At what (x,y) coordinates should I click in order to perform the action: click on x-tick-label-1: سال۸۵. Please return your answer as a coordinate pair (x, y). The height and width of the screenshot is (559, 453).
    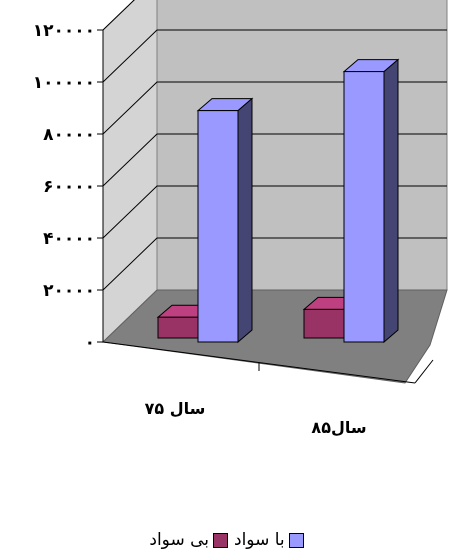
    Looking at the image, I should click on (338, 427).